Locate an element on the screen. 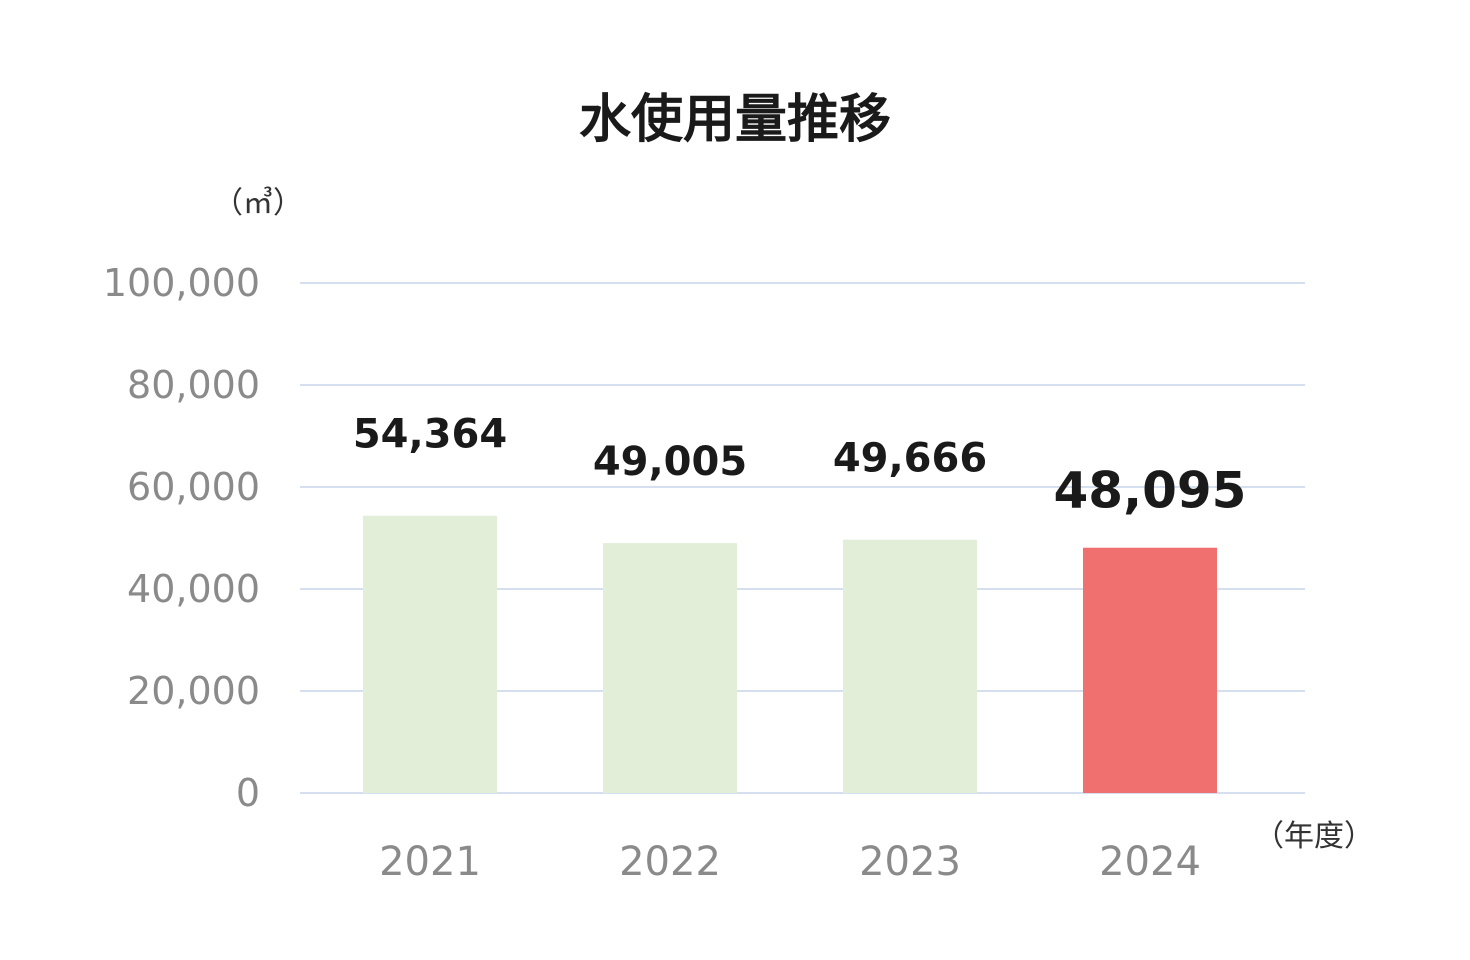 This screenshot has width=1470, height=960. x-axis-ticks: 2021 2022 2023 2024 is located at coordinates (790, 862).